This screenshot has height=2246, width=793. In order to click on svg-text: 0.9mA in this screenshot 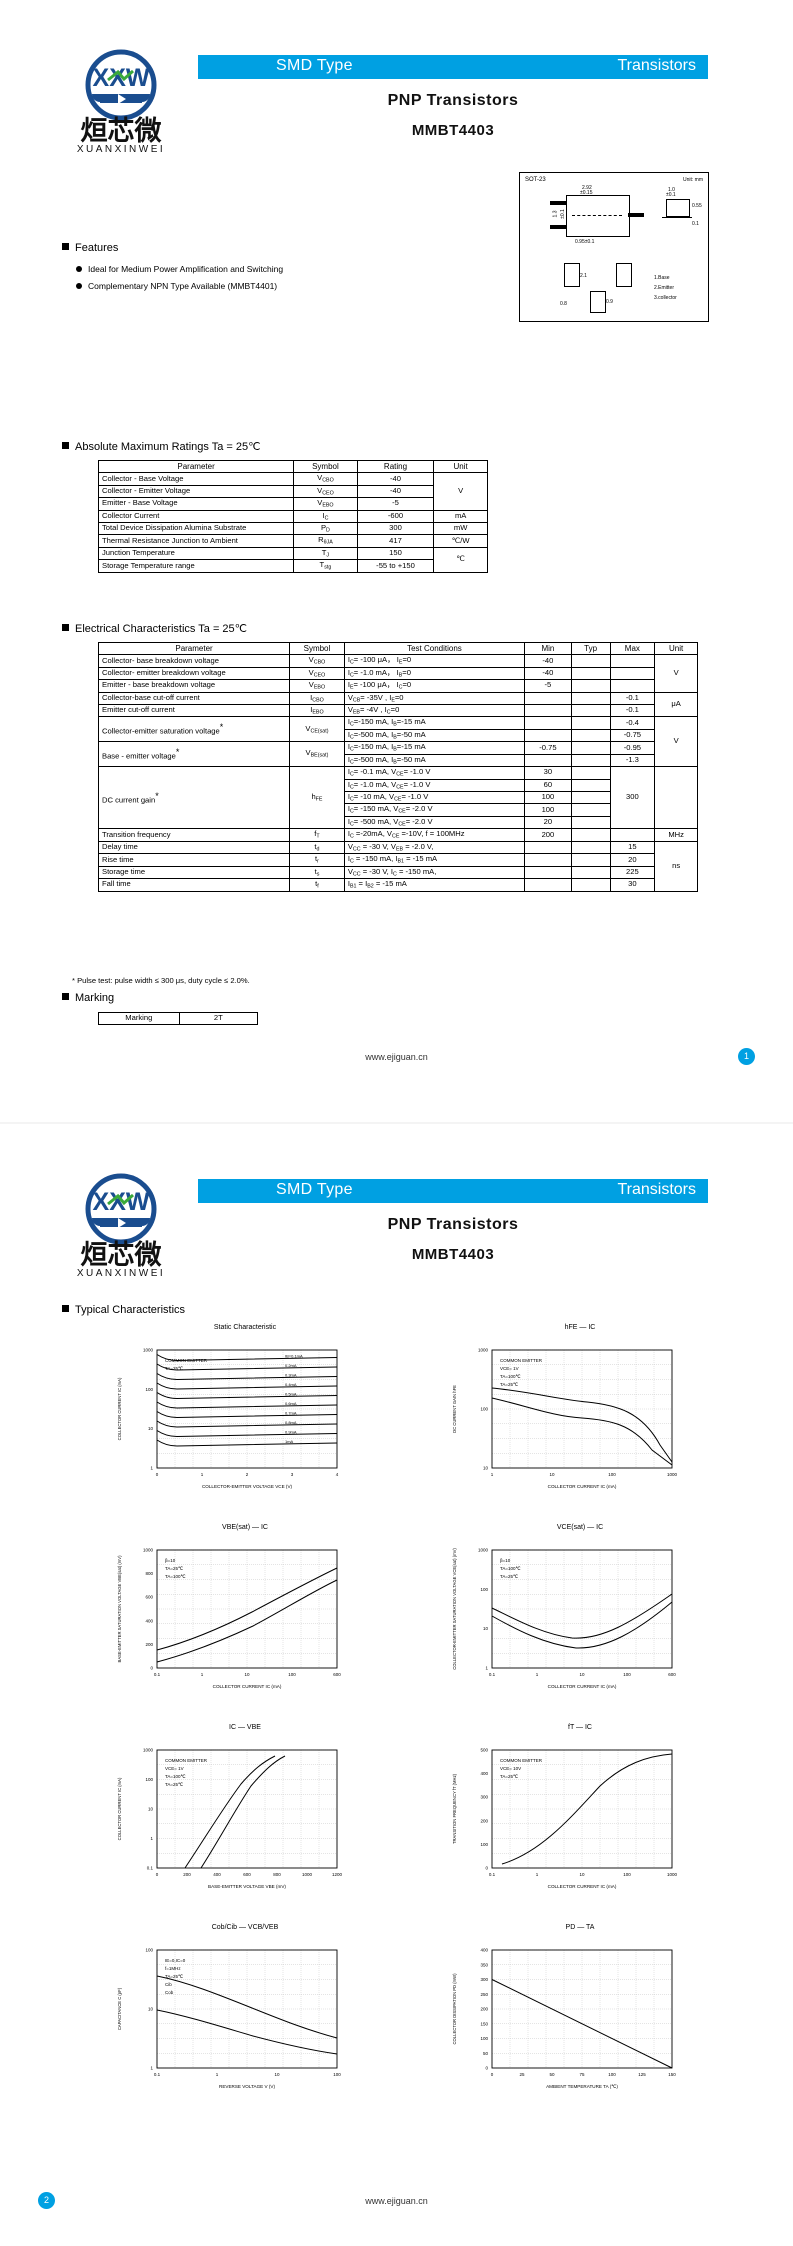, I will do `click(291, 1432)`.